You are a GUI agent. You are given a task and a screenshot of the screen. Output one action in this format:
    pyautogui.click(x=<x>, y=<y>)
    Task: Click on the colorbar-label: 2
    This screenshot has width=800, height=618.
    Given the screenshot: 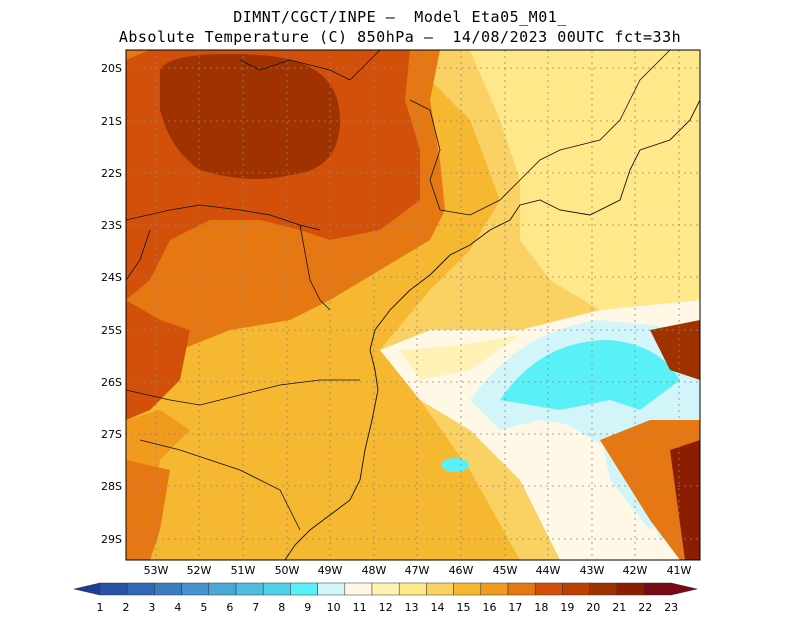 What is the action you would take?
    pyautogui.click(x=125, y=607)
    